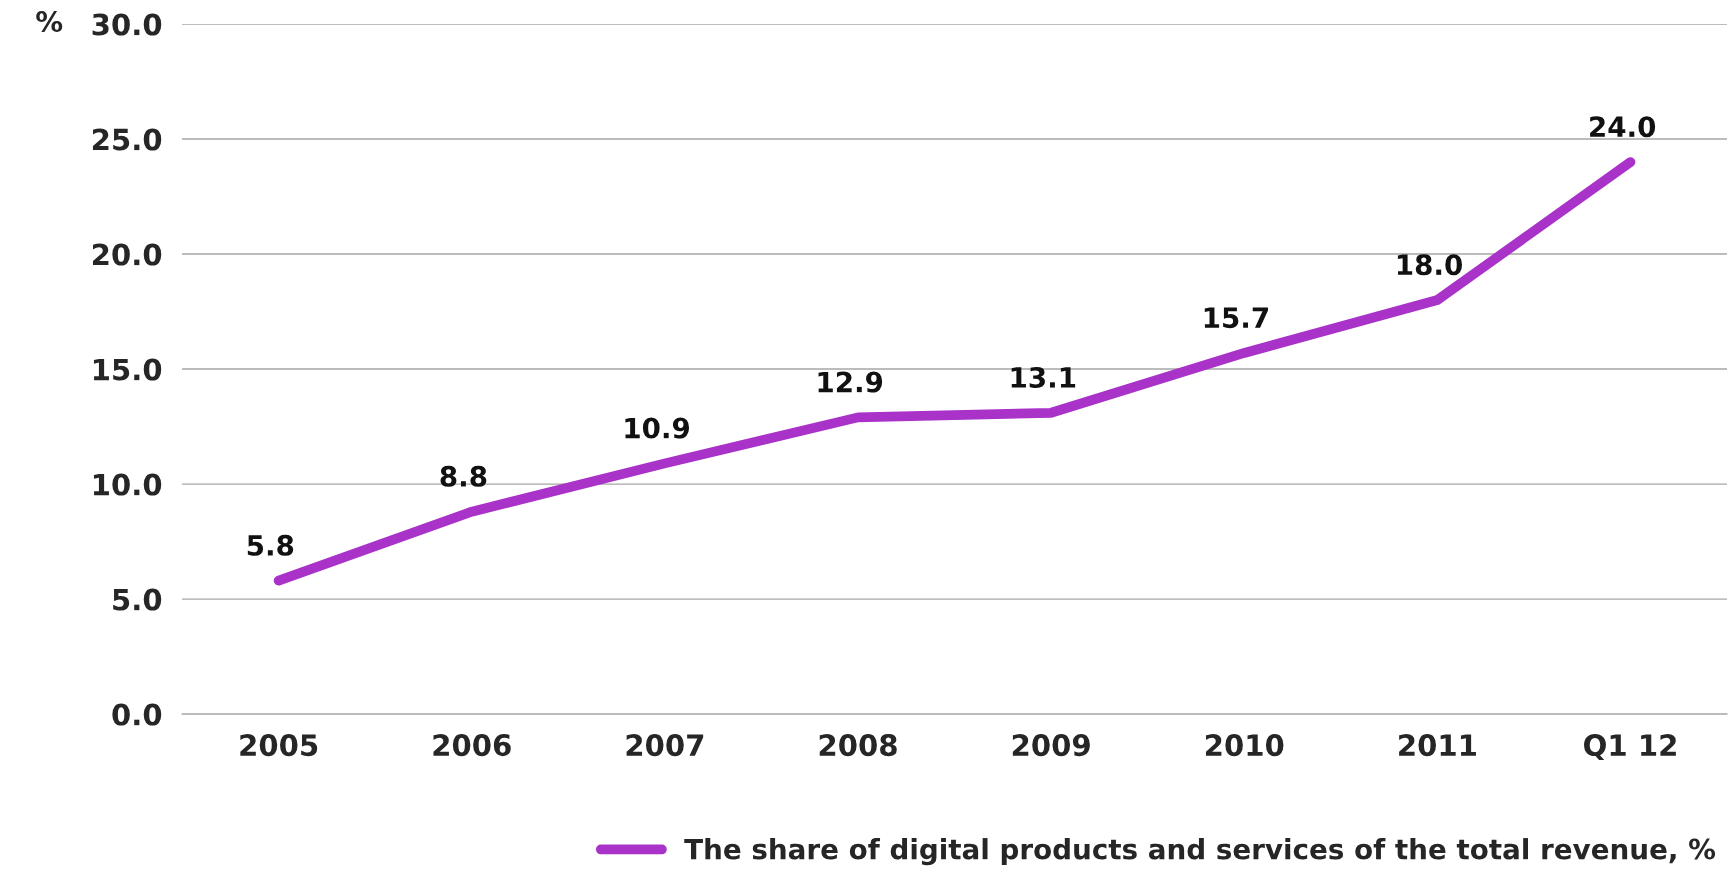  What do you see at coordinates (1623, 127) in the screenshot?
I see `text: 24.0` at bounding box center [1623, 127].